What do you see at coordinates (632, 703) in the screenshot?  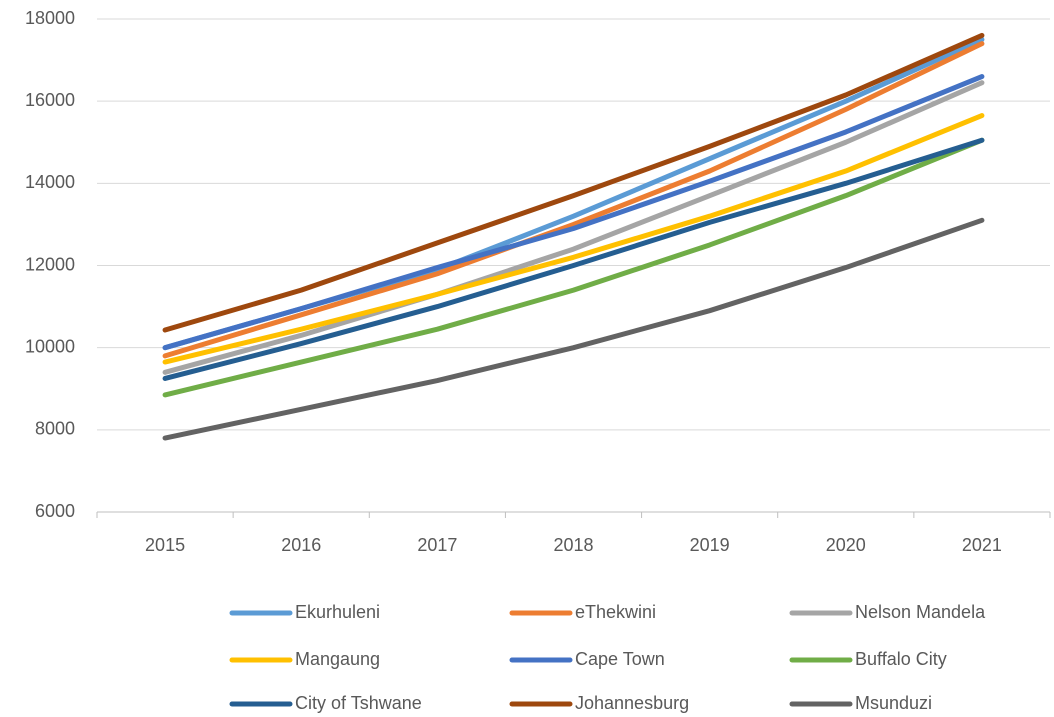 I see `legend-label: Johannesburg` at bounding box center [632, 703].